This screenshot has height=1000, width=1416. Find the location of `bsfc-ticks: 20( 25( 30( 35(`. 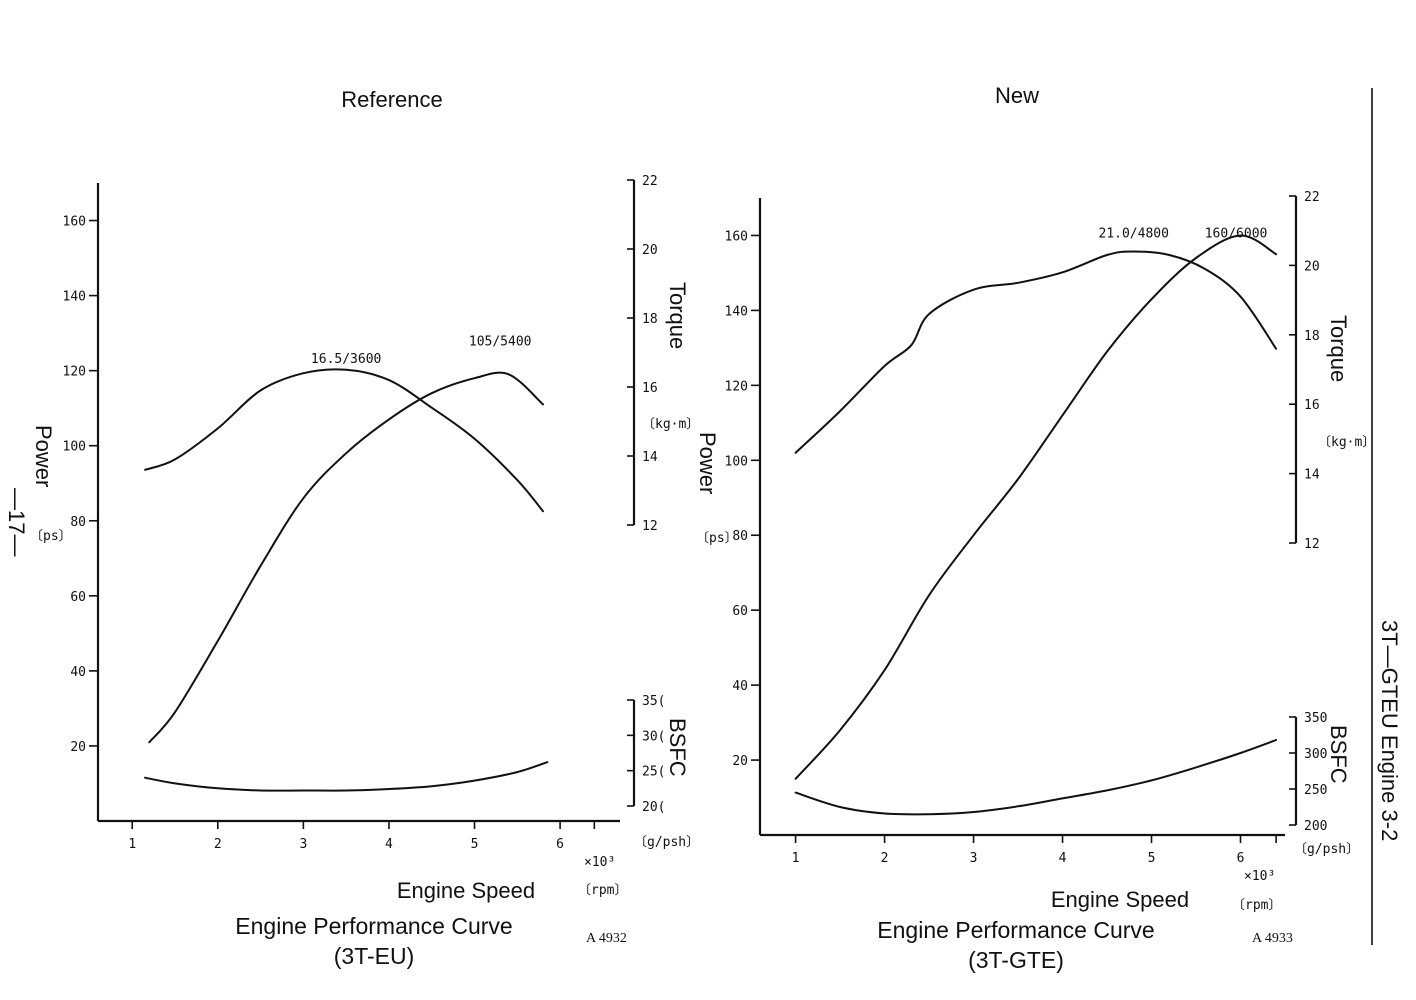

bsfc-ticks: 20( 25( 30( 35( is located at coordinates (646, 754).